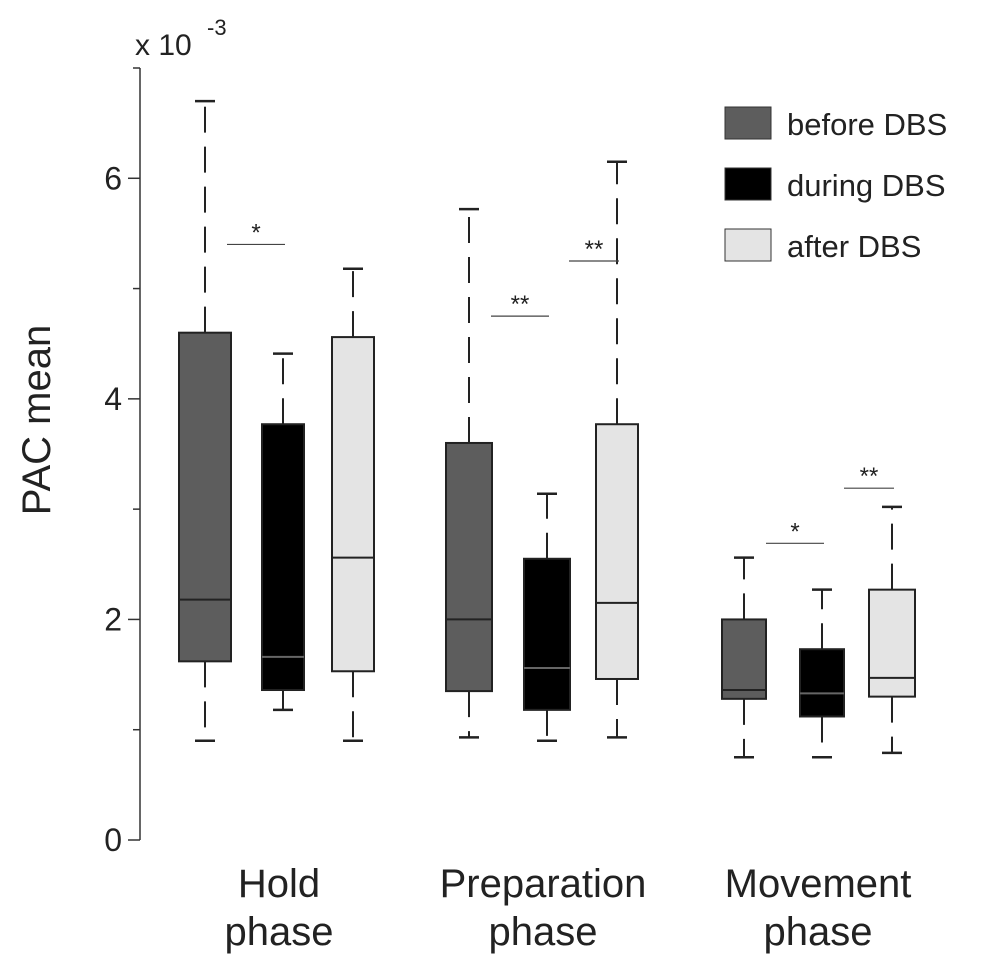 This screenshot has width=982, height=954. What do you see at coordinates (279, 884) in the screenshot?
I see `category-label-line1: Hold` at bounding box center [279, 884].